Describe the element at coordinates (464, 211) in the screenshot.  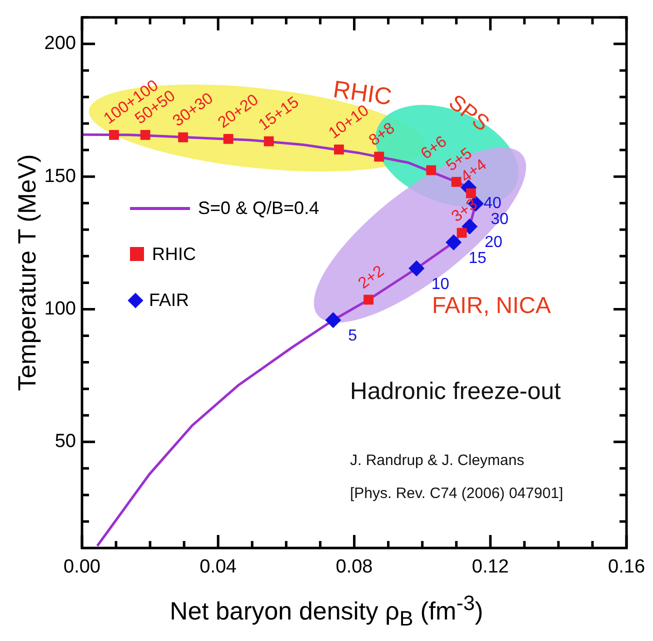
I see `annotation: 3+3` at that location.